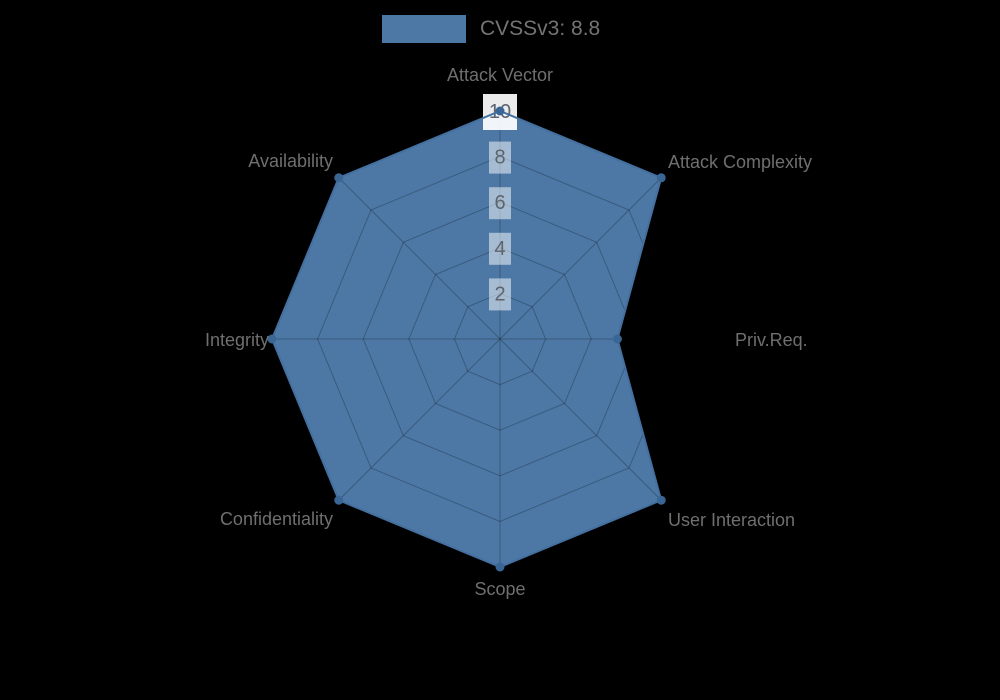 The width and height of the screenshot is (1000, 700). I want to click on chart-legend: CVSSv3: 8.8, so click(491, 29).